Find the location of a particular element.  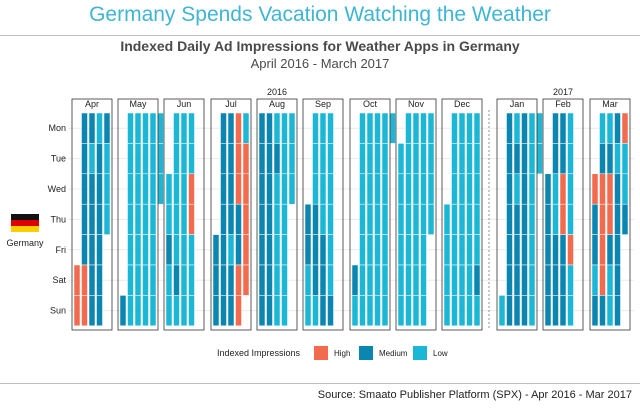

weekday-label: Fri is located at coordinates (61, 250).